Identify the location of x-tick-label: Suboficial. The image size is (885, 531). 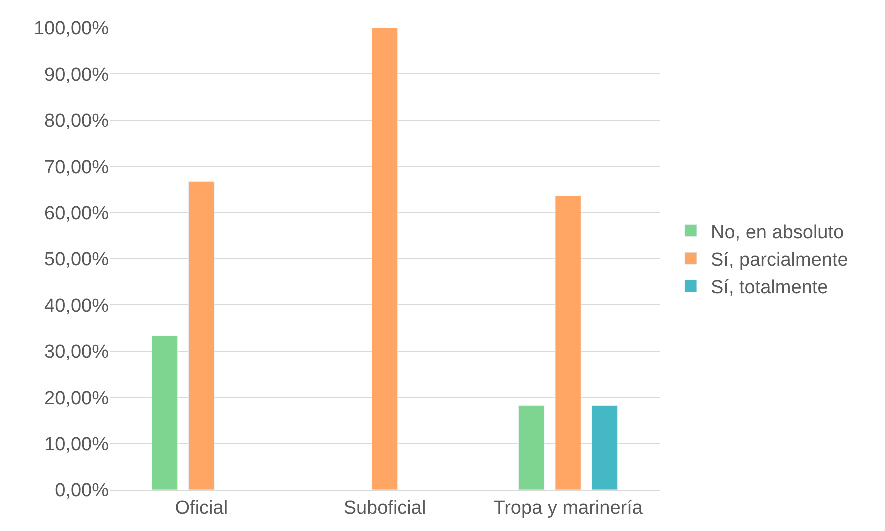
(385, 508).